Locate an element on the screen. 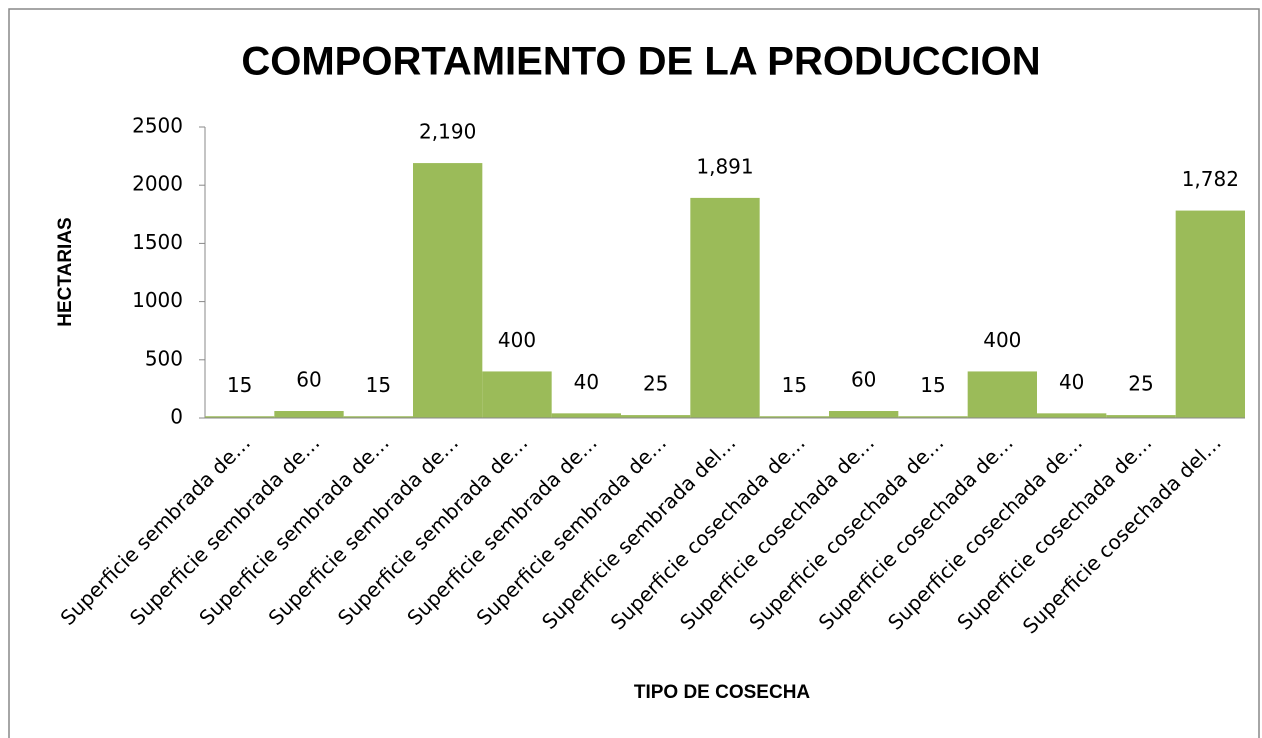 The height and width of the screenshot is (738, 1262). y-axis-title: HECTARIAS is located at coordinates (65, 271).